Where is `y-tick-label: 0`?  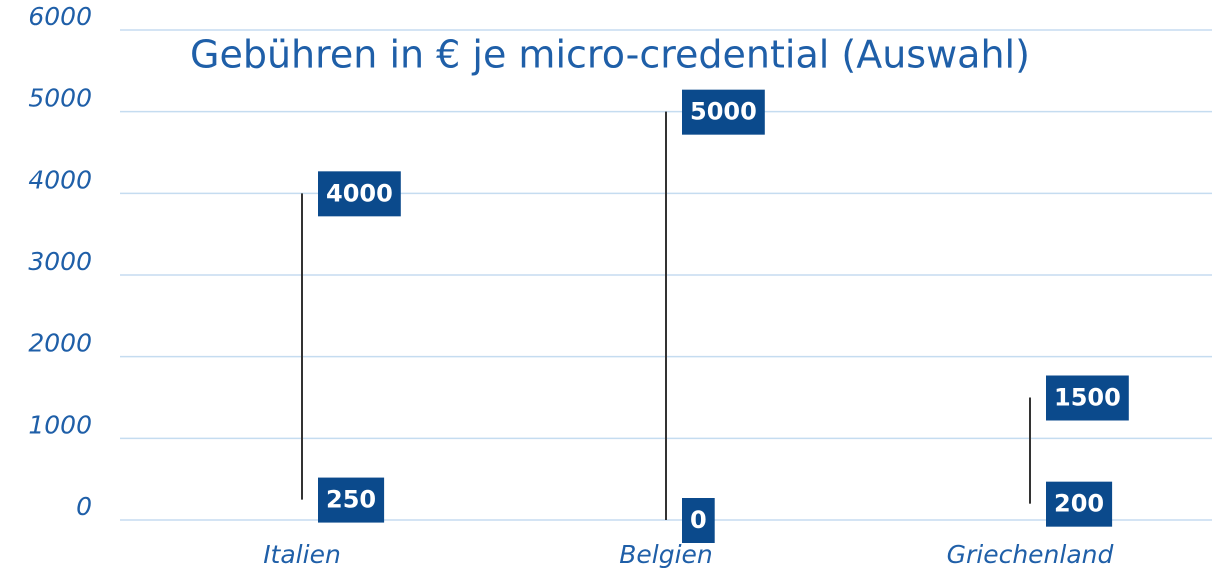 y-tick-label: 0 is located at coordinates (84, 506).